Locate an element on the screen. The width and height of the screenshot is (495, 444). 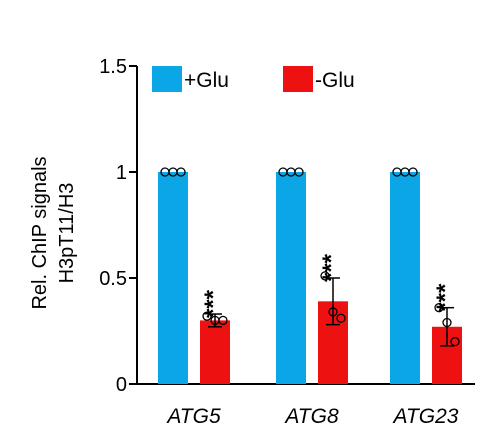
x-category-label: ATG5 is located at coordinates (193, 416).